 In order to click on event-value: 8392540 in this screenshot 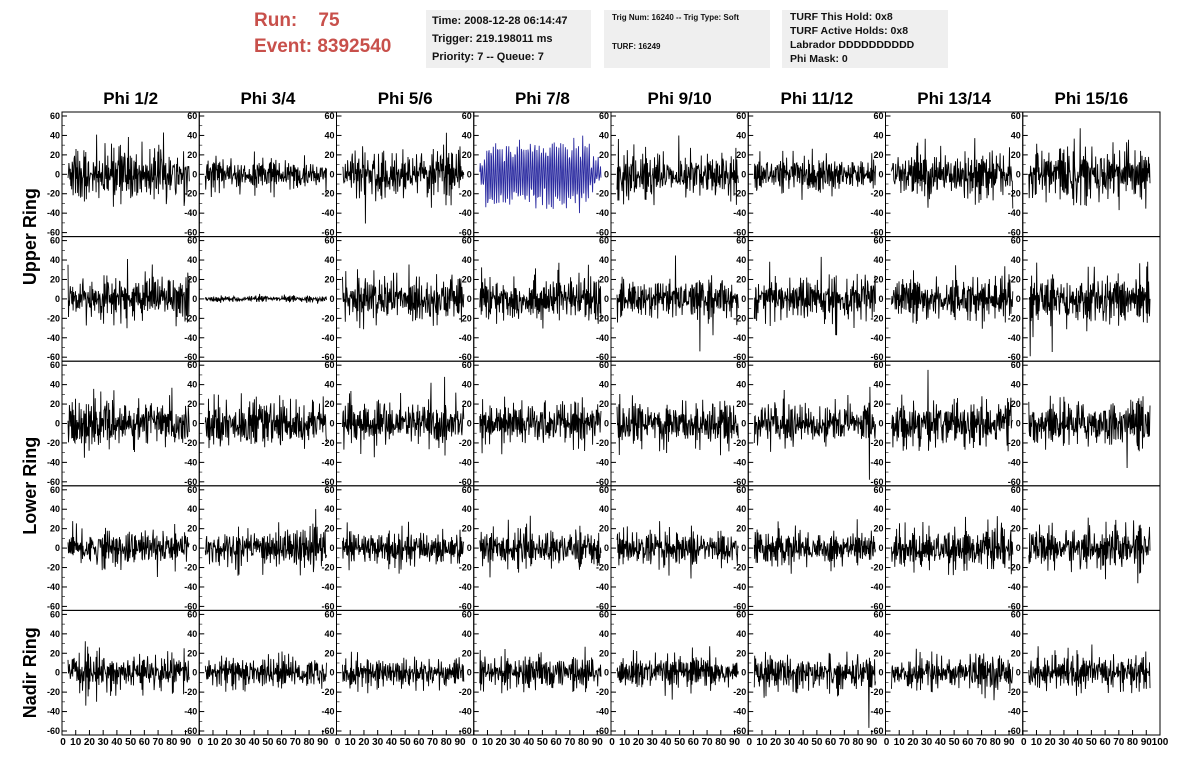, I will do `click(354, 46)`.